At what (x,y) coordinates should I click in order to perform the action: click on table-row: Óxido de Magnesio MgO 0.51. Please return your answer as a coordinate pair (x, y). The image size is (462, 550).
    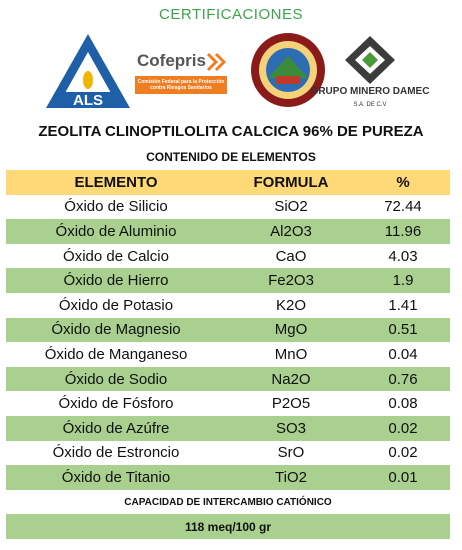
    Looking at the image, I should click on (228, 330).